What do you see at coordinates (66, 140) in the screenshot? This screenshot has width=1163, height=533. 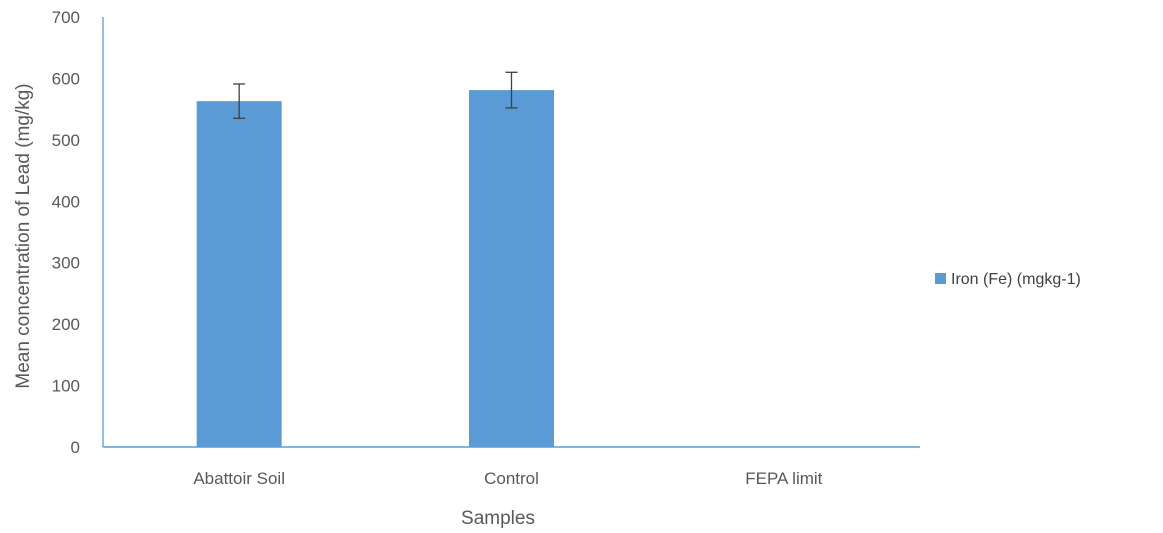 I see `y-tick-label: 500` at bounding box center [66, 140].